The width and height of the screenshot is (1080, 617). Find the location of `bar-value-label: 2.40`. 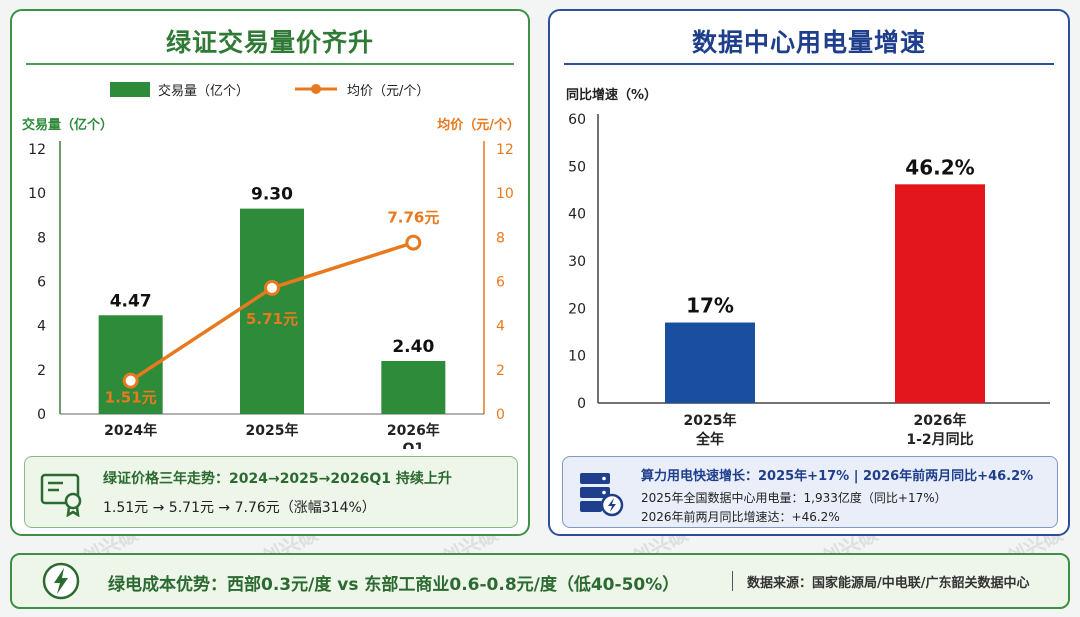

bar-value-label: 2.40 is located at coordinates (413, 347).